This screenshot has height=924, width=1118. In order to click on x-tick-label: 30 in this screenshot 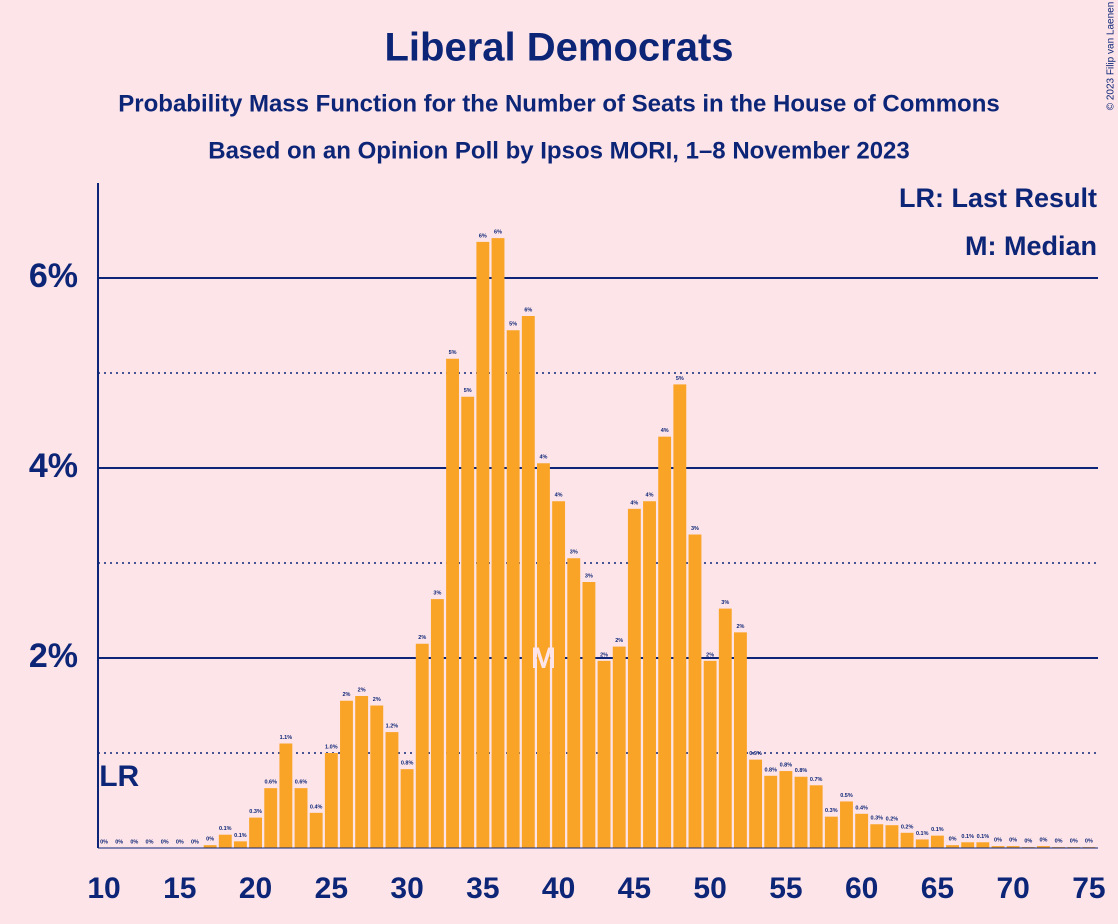, I will do `click(406, 888)`.